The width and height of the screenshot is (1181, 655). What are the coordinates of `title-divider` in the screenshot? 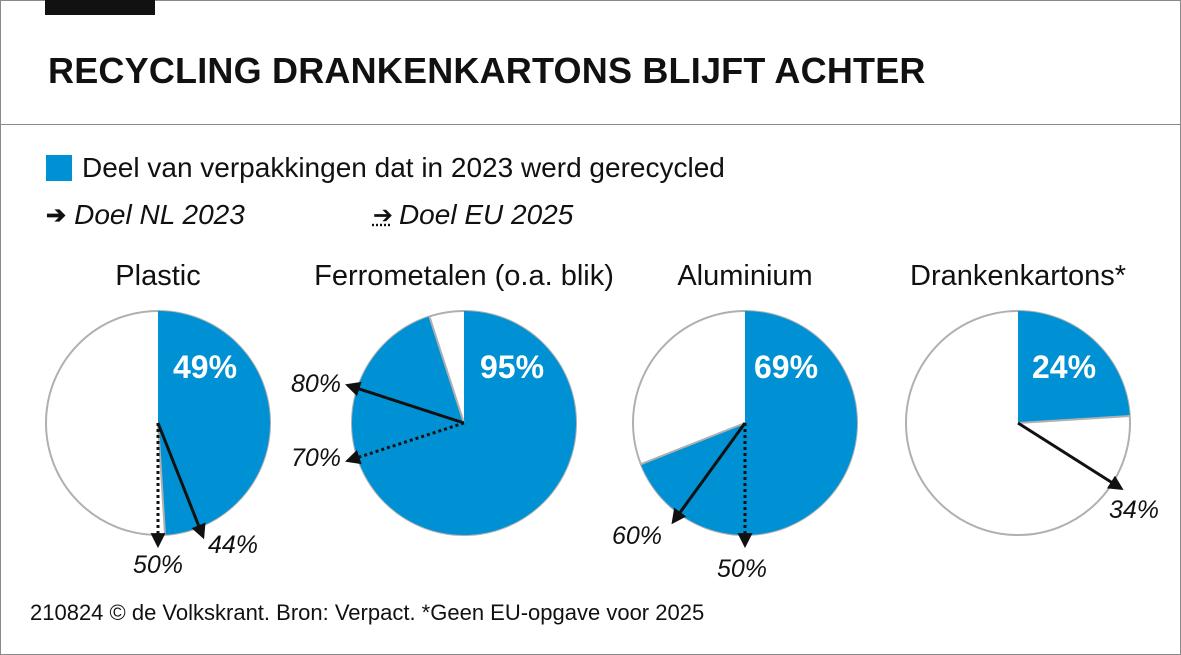 It's located at (590, 124).